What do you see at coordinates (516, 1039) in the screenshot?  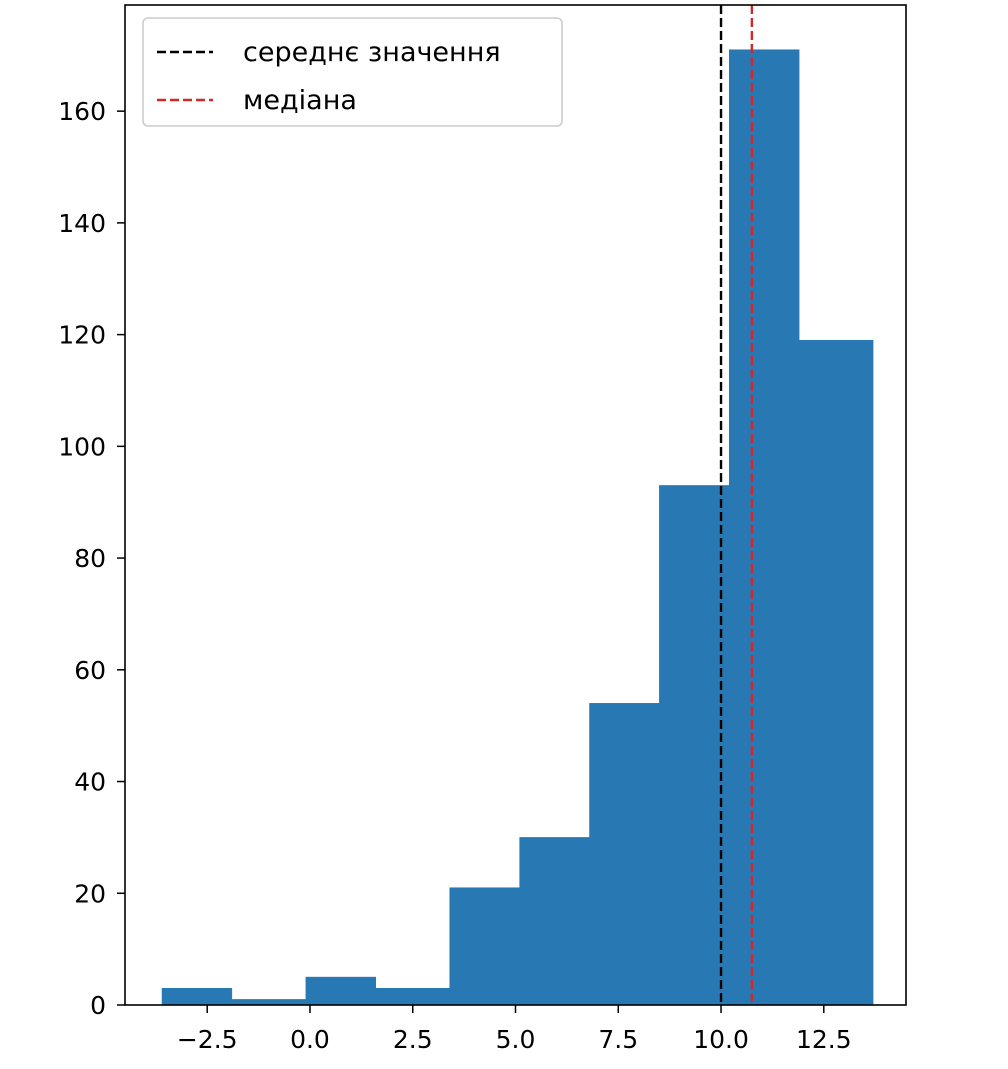 I see `x-tick-label: 5.0` at bounding box center [516, 1039].